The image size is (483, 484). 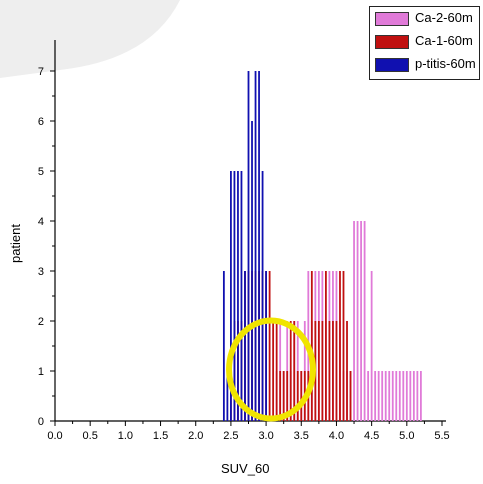 What do you see at coordinates (195, 436) in the screenshot?
I see `x-tick-label: 2.0` at bounding box center [195, 436].